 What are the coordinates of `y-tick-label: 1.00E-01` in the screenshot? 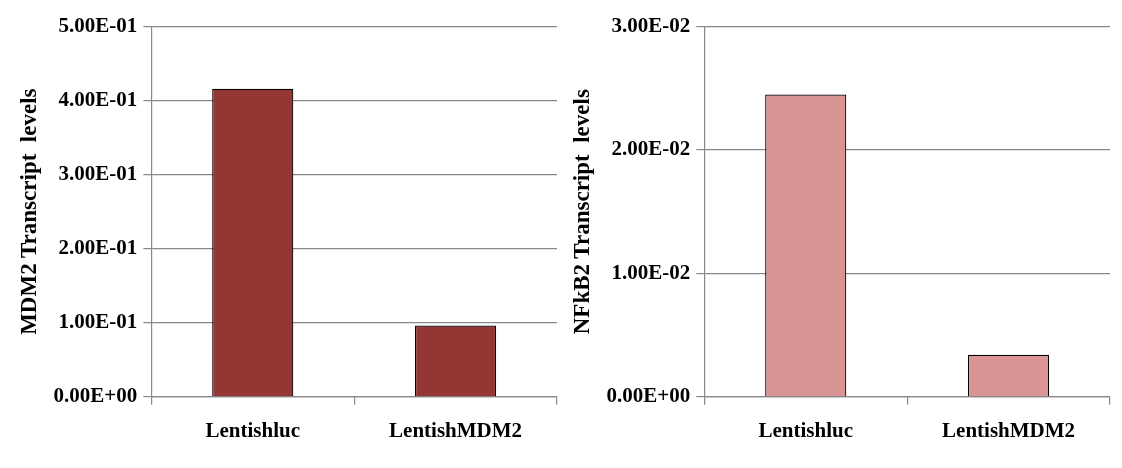 It's located at (98, 321).